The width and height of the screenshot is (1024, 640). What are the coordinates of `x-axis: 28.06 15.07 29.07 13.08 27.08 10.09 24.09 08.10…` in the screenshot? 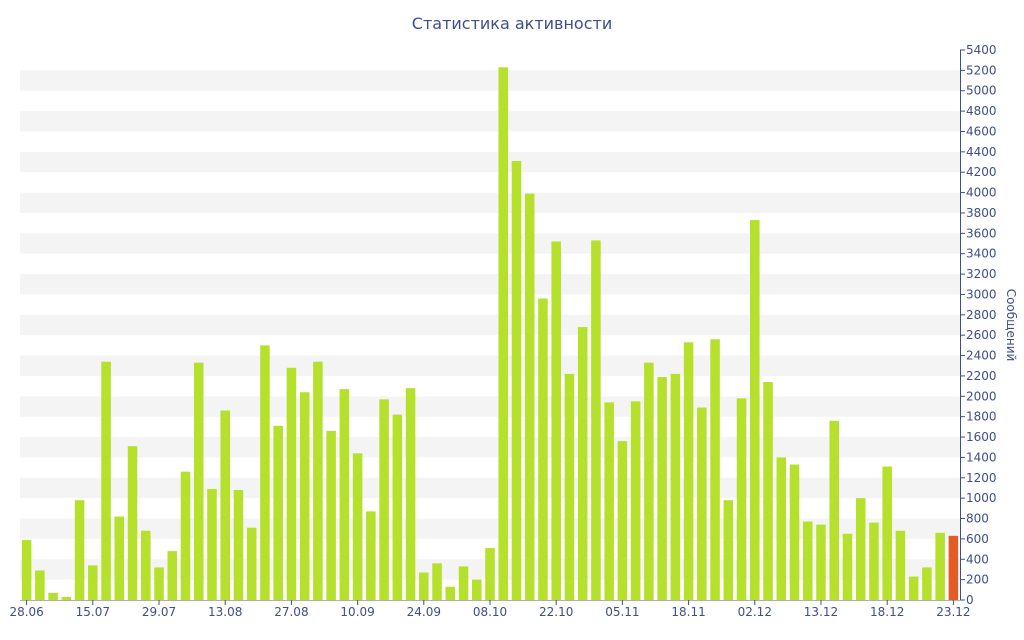 It's located at (490, 609).